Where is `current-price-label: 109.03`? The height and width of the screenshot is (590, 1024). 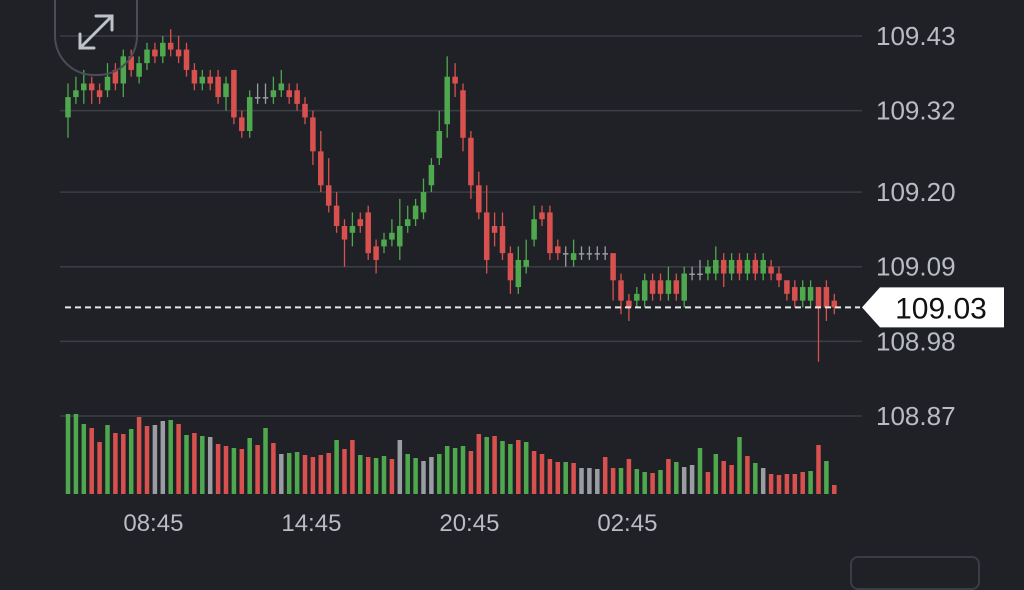
current-price-label: 109.03 is located at coordinates (941, 308).